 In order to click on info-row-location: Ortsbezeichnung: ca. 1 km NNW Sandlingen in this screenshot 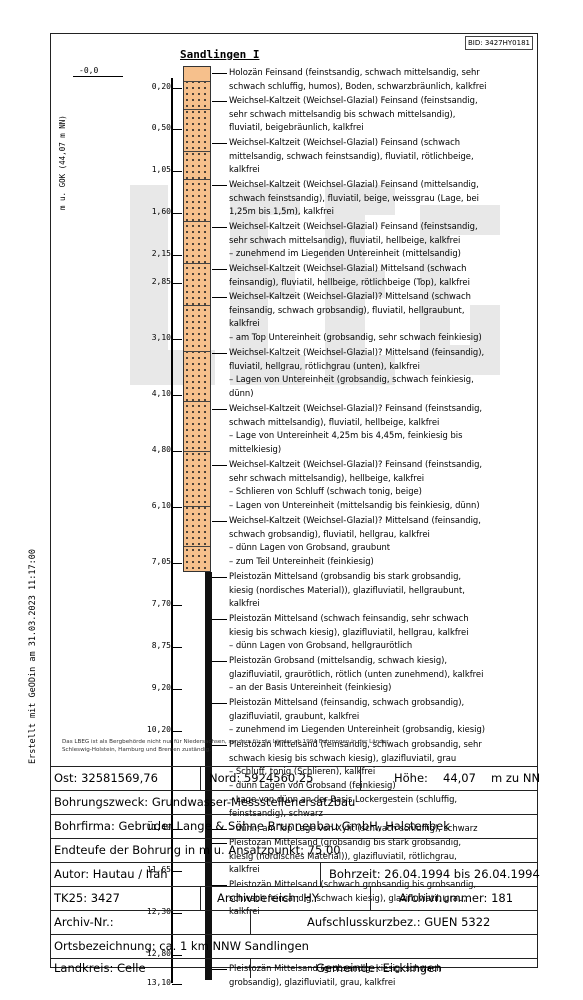, I will do `click(294, 946)`.